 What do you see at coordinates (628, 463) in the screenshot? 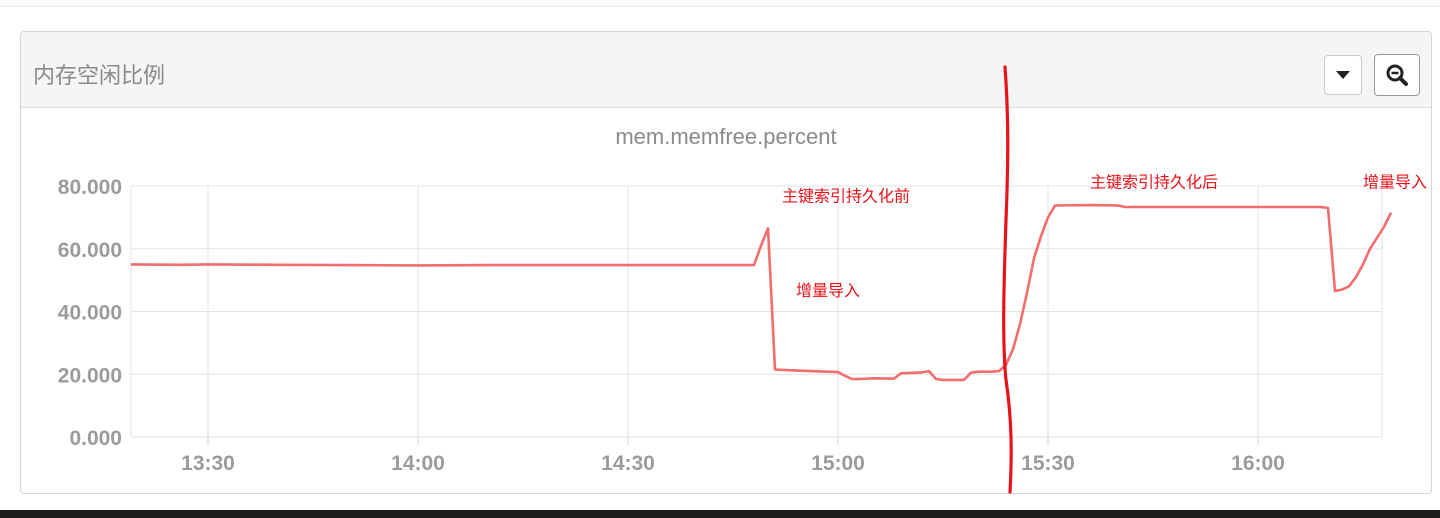
I see `x-tick-label: 14:30` at bounding box center [628, 463].